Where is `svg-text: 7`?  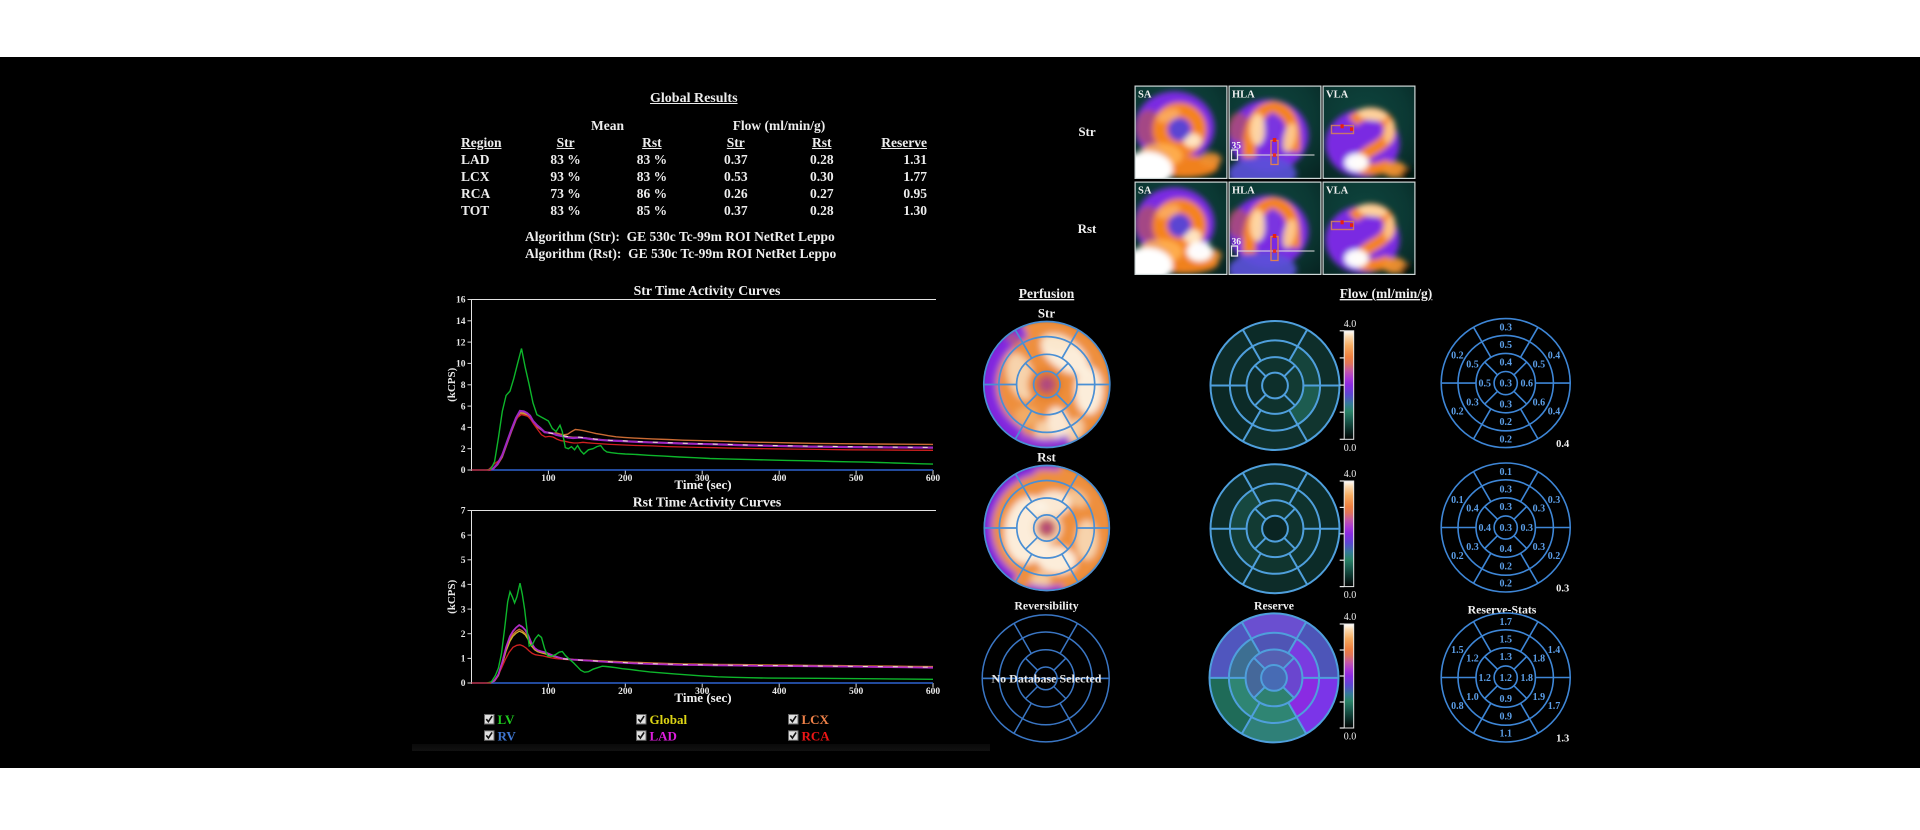 svg-text: 7 is located at coordinates (463, 512).